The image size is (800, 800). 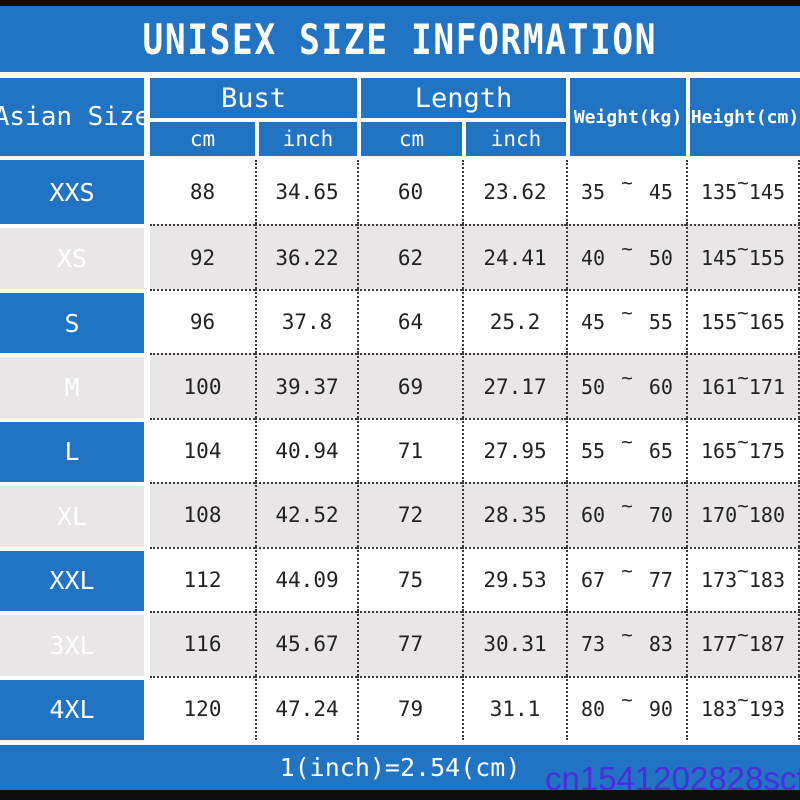 I want to click on height-range: 173 ~183, so click(x=743, y=579).